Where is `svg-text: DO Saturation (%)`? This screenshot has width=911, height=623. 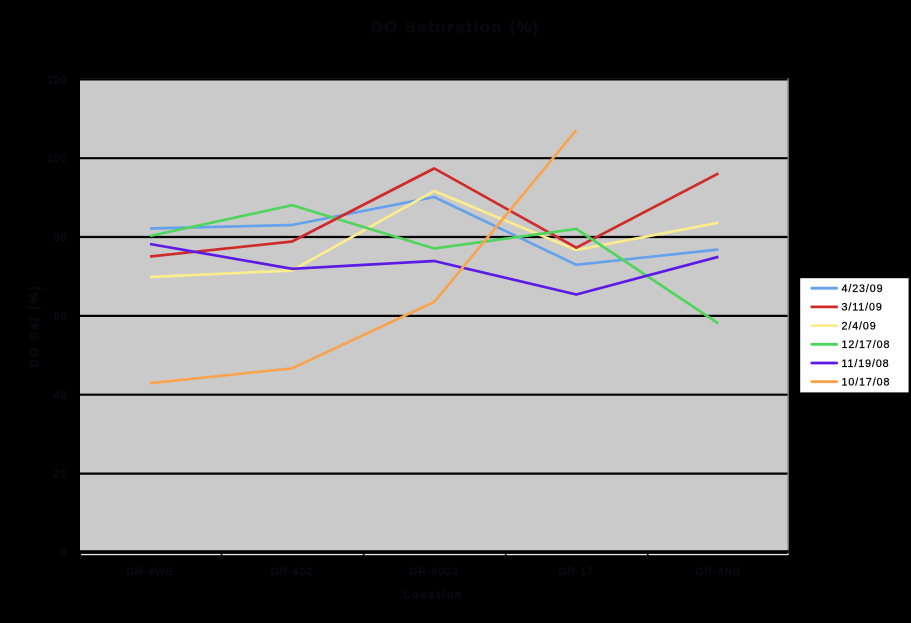 svg-text: DO Saturation (%) is located at coordinates (455, 28).